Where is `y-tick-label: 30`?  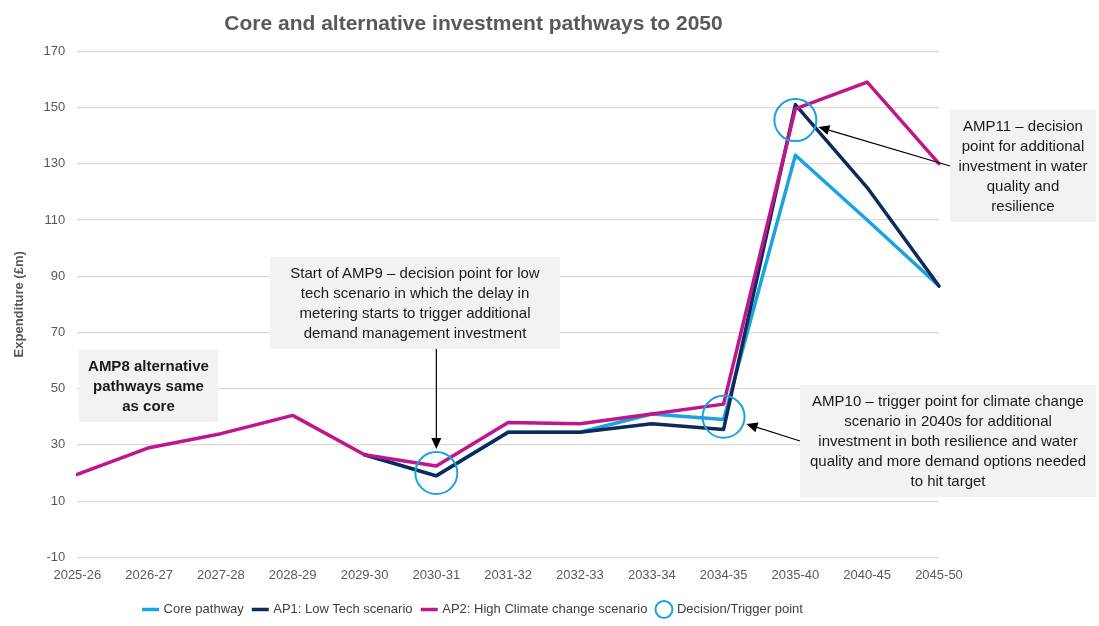
y-tick-label: 30 is located at coordinates (58, 444).